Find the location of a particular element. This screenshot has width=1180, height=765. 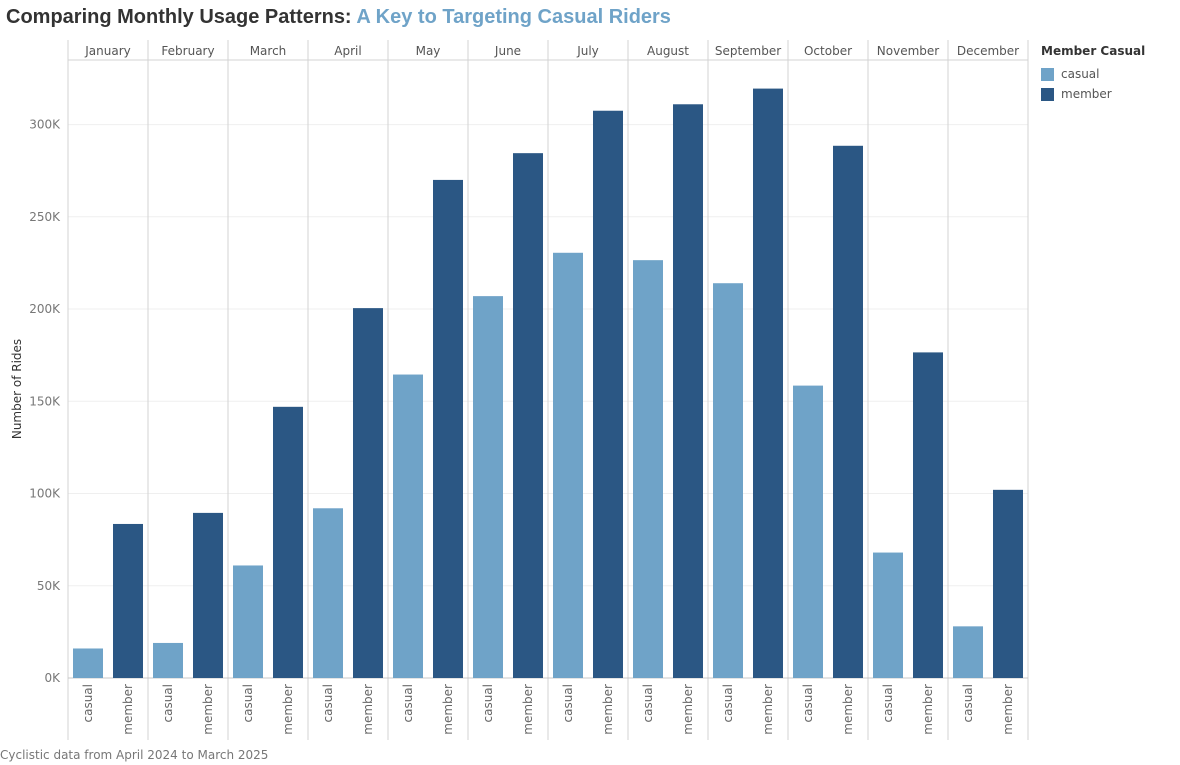

bar-casual-february is located at coordinates (168, 660).